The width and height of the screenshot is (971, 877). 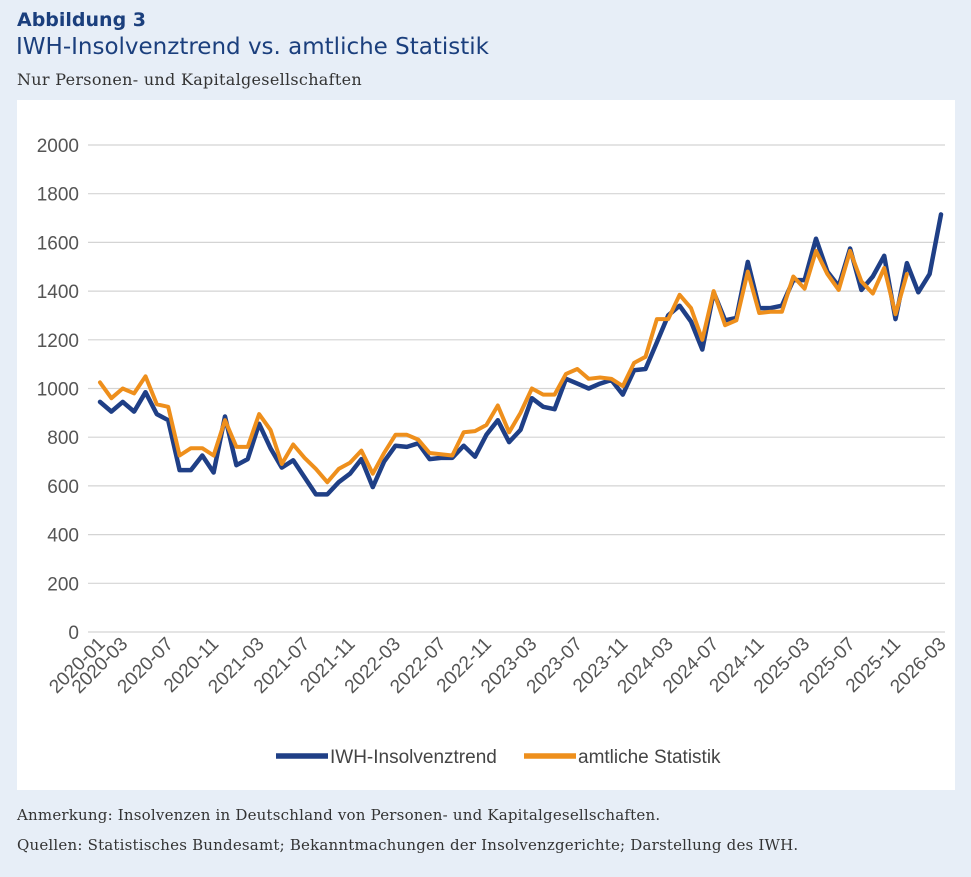 I want to click on legend-label: IWH-Insolvenztrend, so click(x=413, y=757).